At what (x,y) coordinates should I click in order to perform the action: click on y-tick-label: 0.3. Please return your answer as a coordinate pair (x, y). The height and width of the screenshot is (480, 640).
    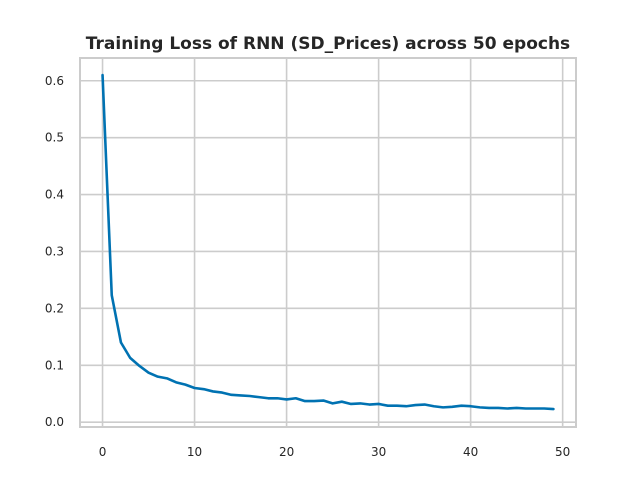
    Looking at the image, I should click on (54, 251).